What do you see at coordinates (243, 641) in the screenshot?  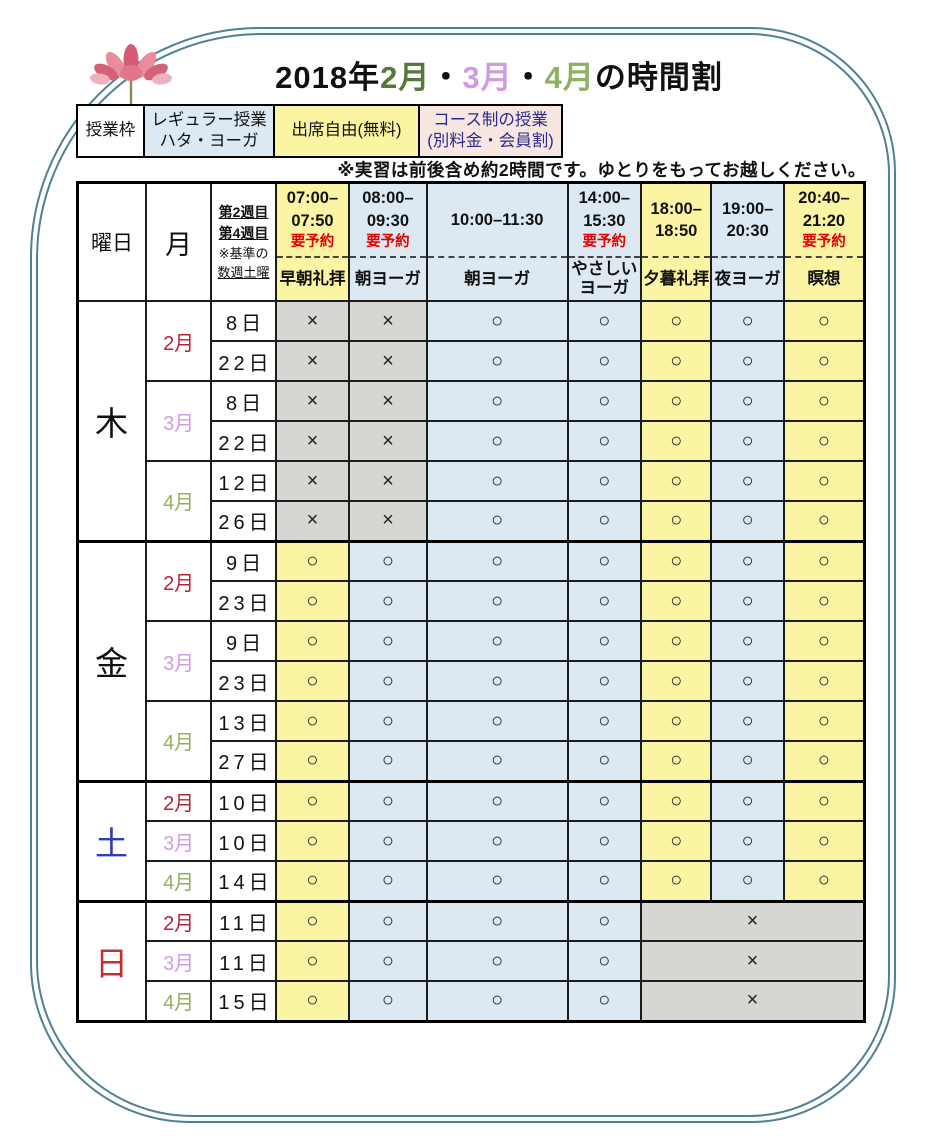 I see `date-cell: 9日` at bounding box center [243, 641].